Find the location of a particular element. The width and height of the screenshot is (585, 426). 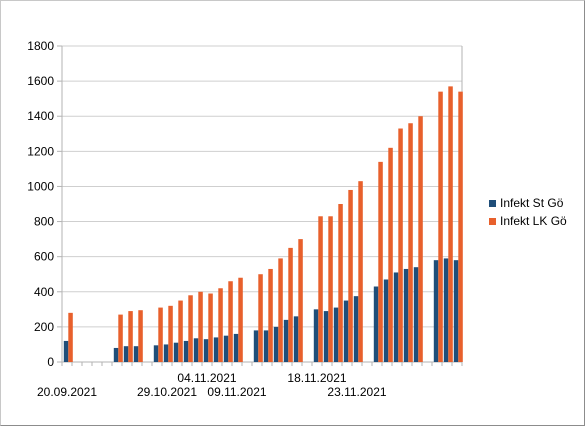

y-tick-label: 1600 is located at coordinates (40, 81).